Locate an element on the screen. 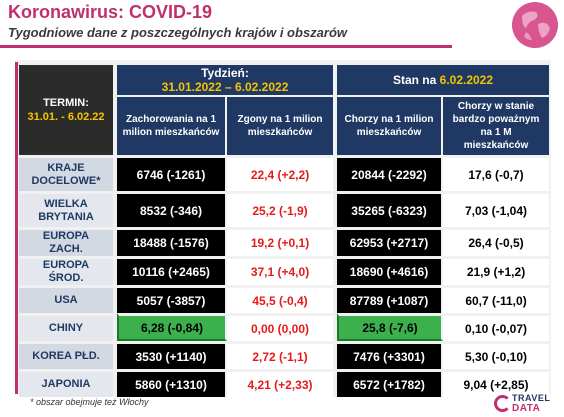  deaths-cell: 45,5 (-0,4) is located at coordinates (282, 299).